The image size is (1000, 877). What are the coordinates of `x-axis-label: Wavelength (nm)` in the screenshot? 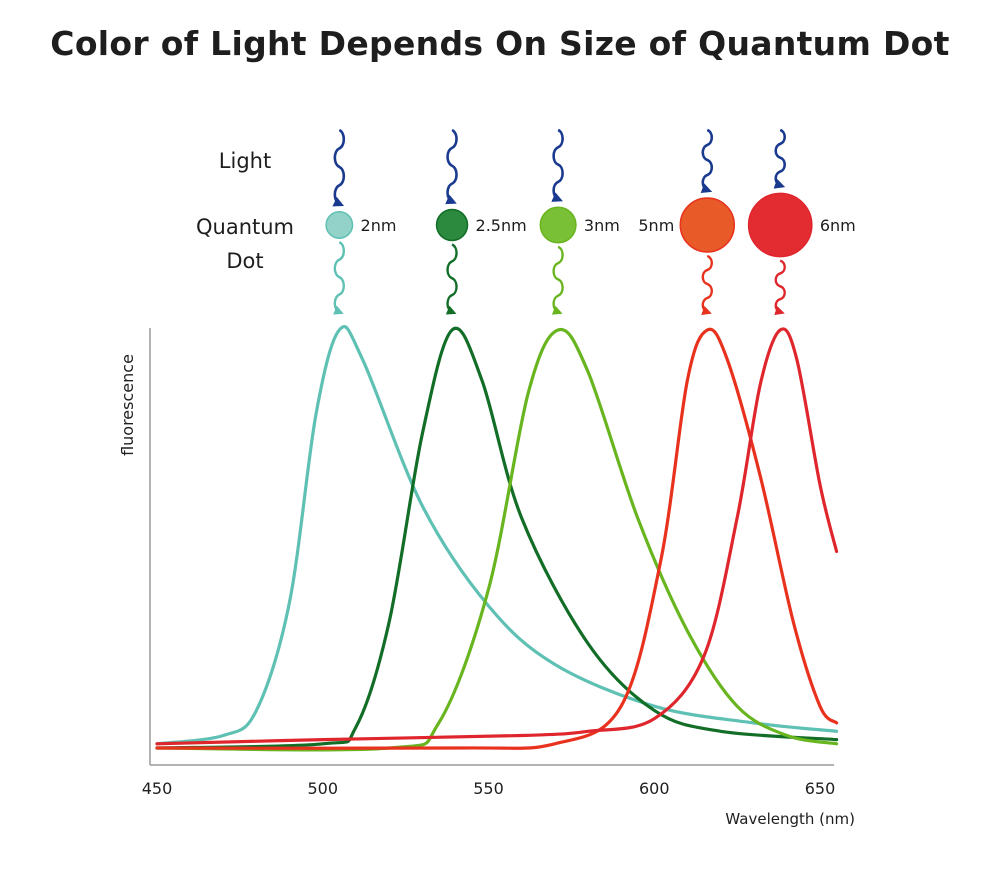 It's located at (790, 819).